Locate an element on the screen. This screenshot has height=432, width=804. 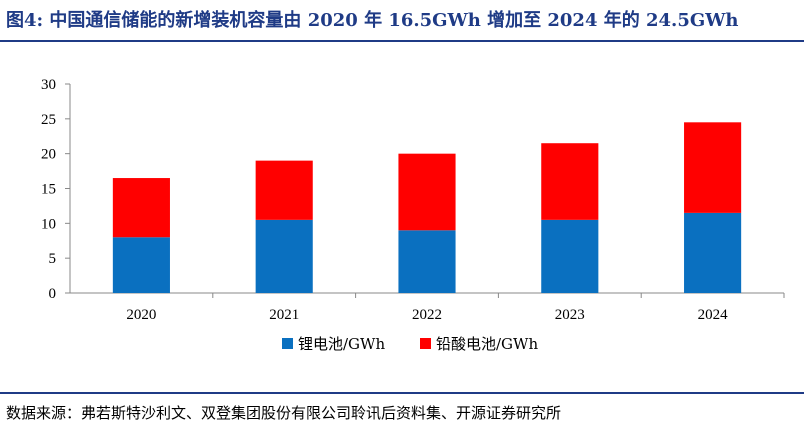
y-tick-label: 20 is located at coordinates (48, 155).